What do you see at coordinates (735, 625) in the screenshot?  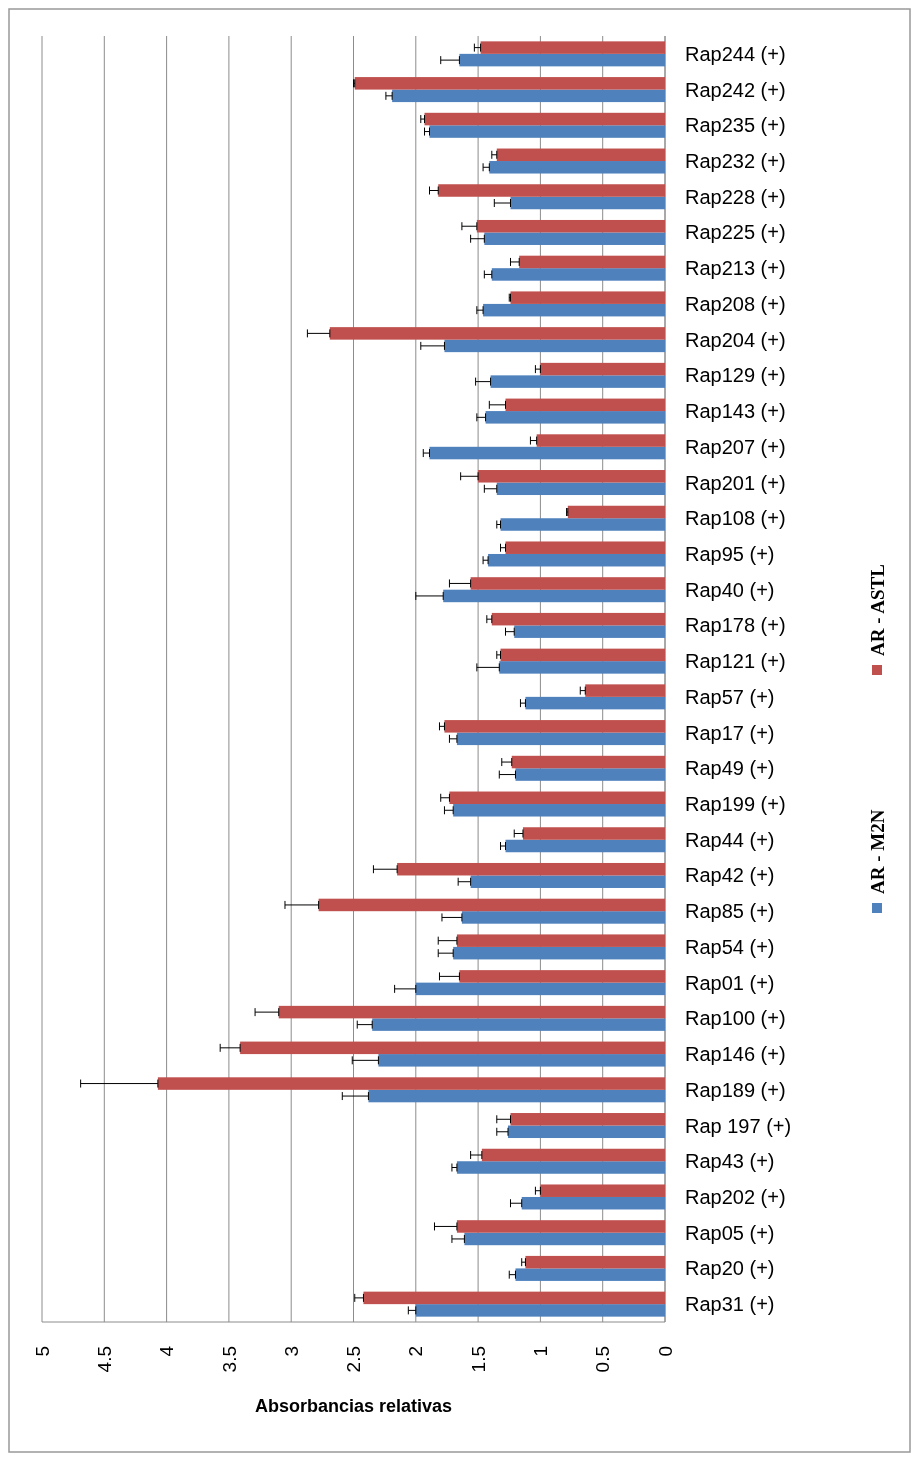 I see `y-tick-label: Rap178 (+)` at bounding box center [735, 625].